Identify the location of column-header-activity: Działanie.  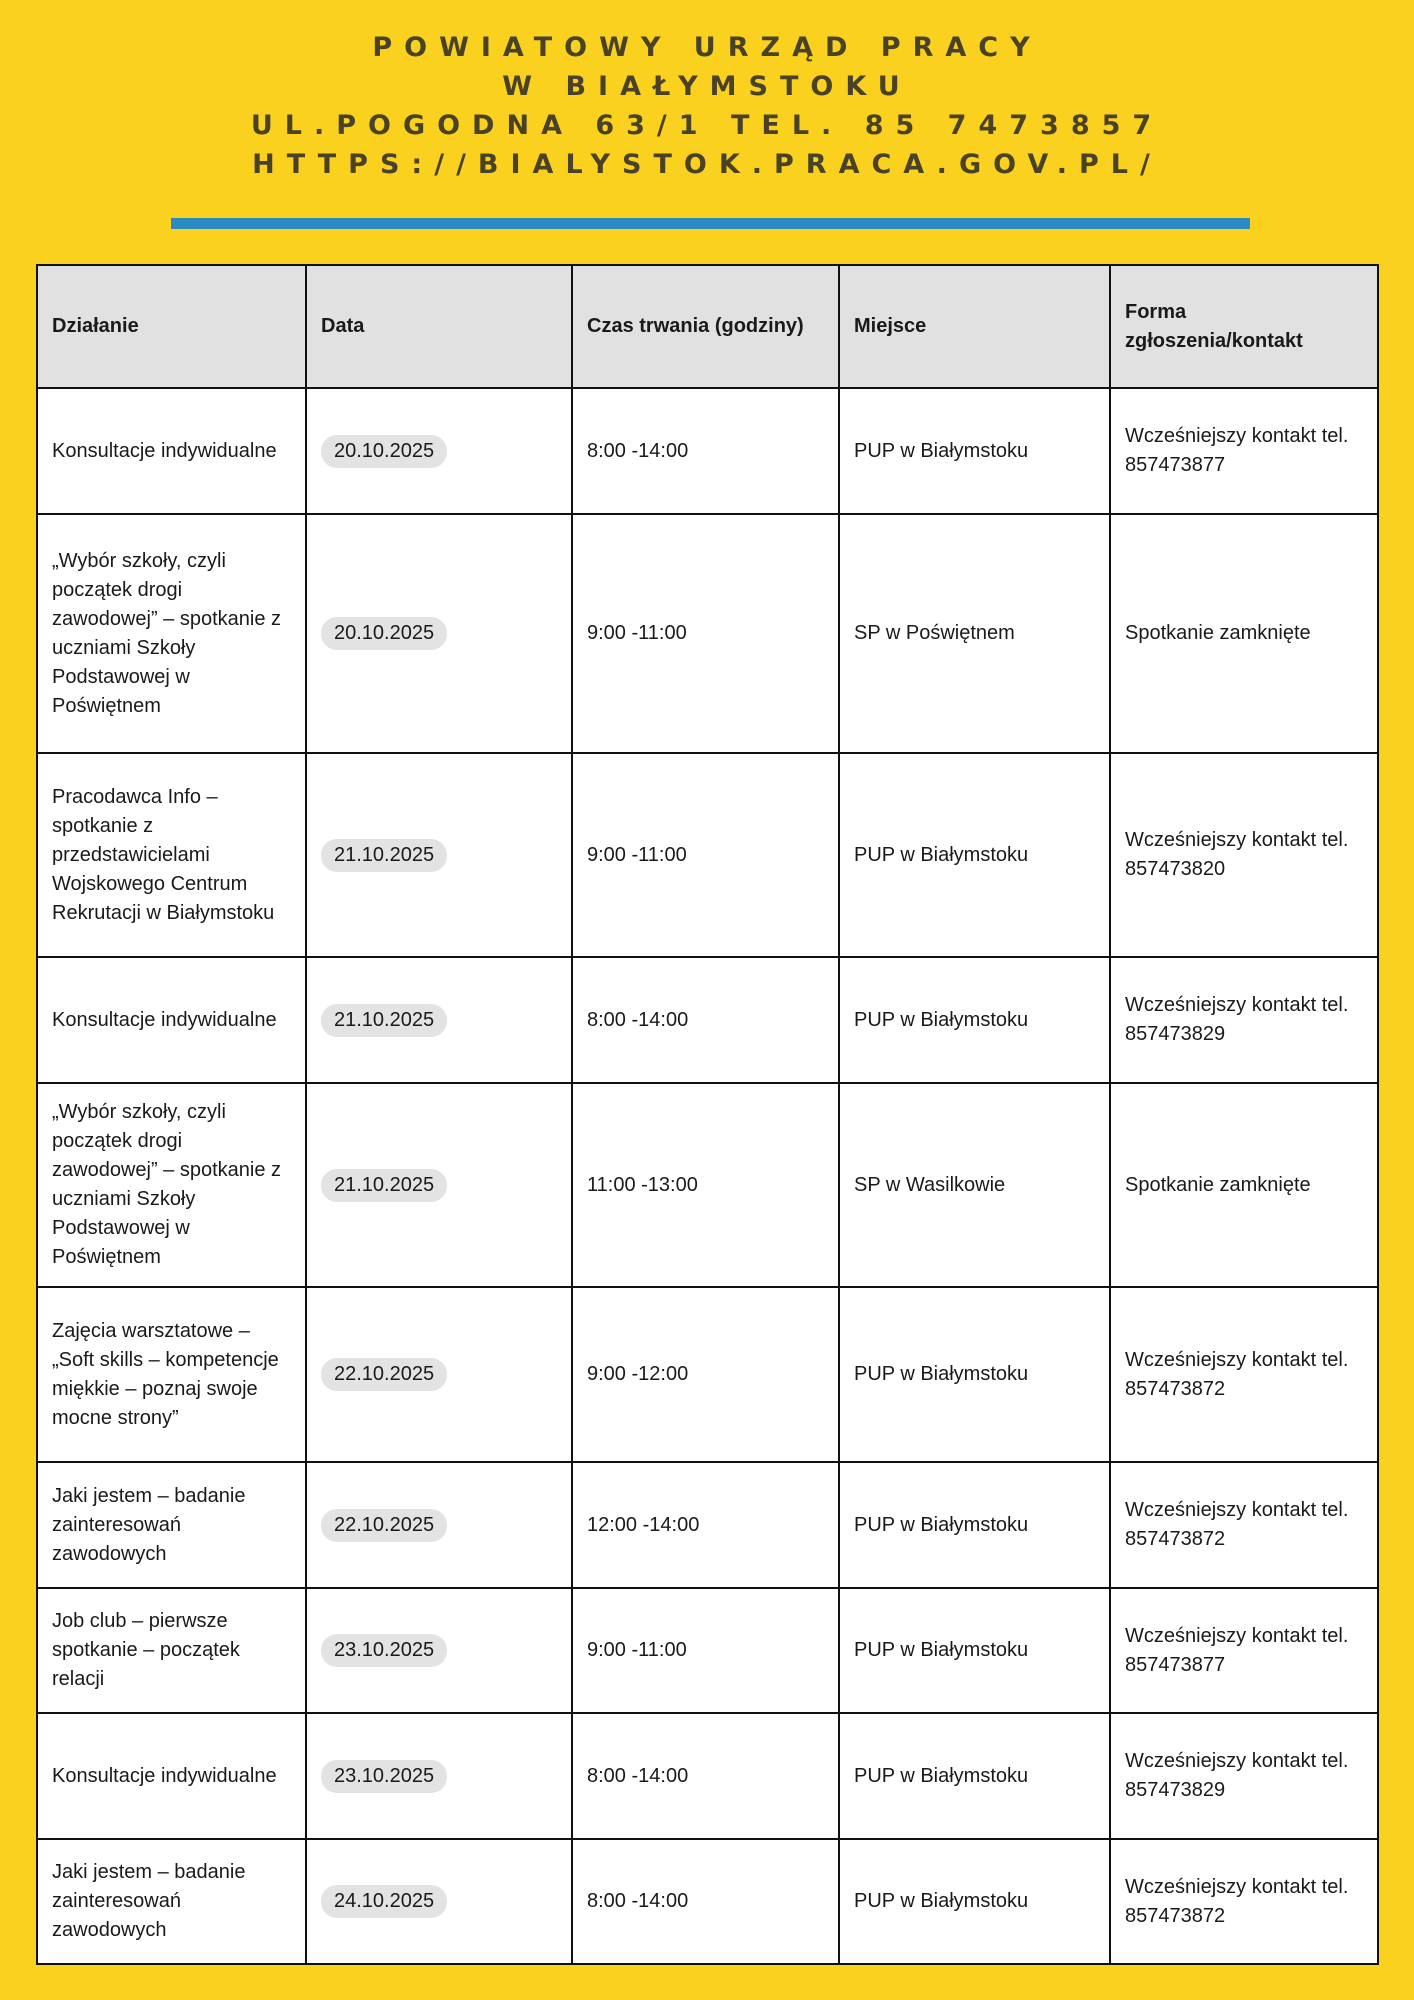
(171, 326).